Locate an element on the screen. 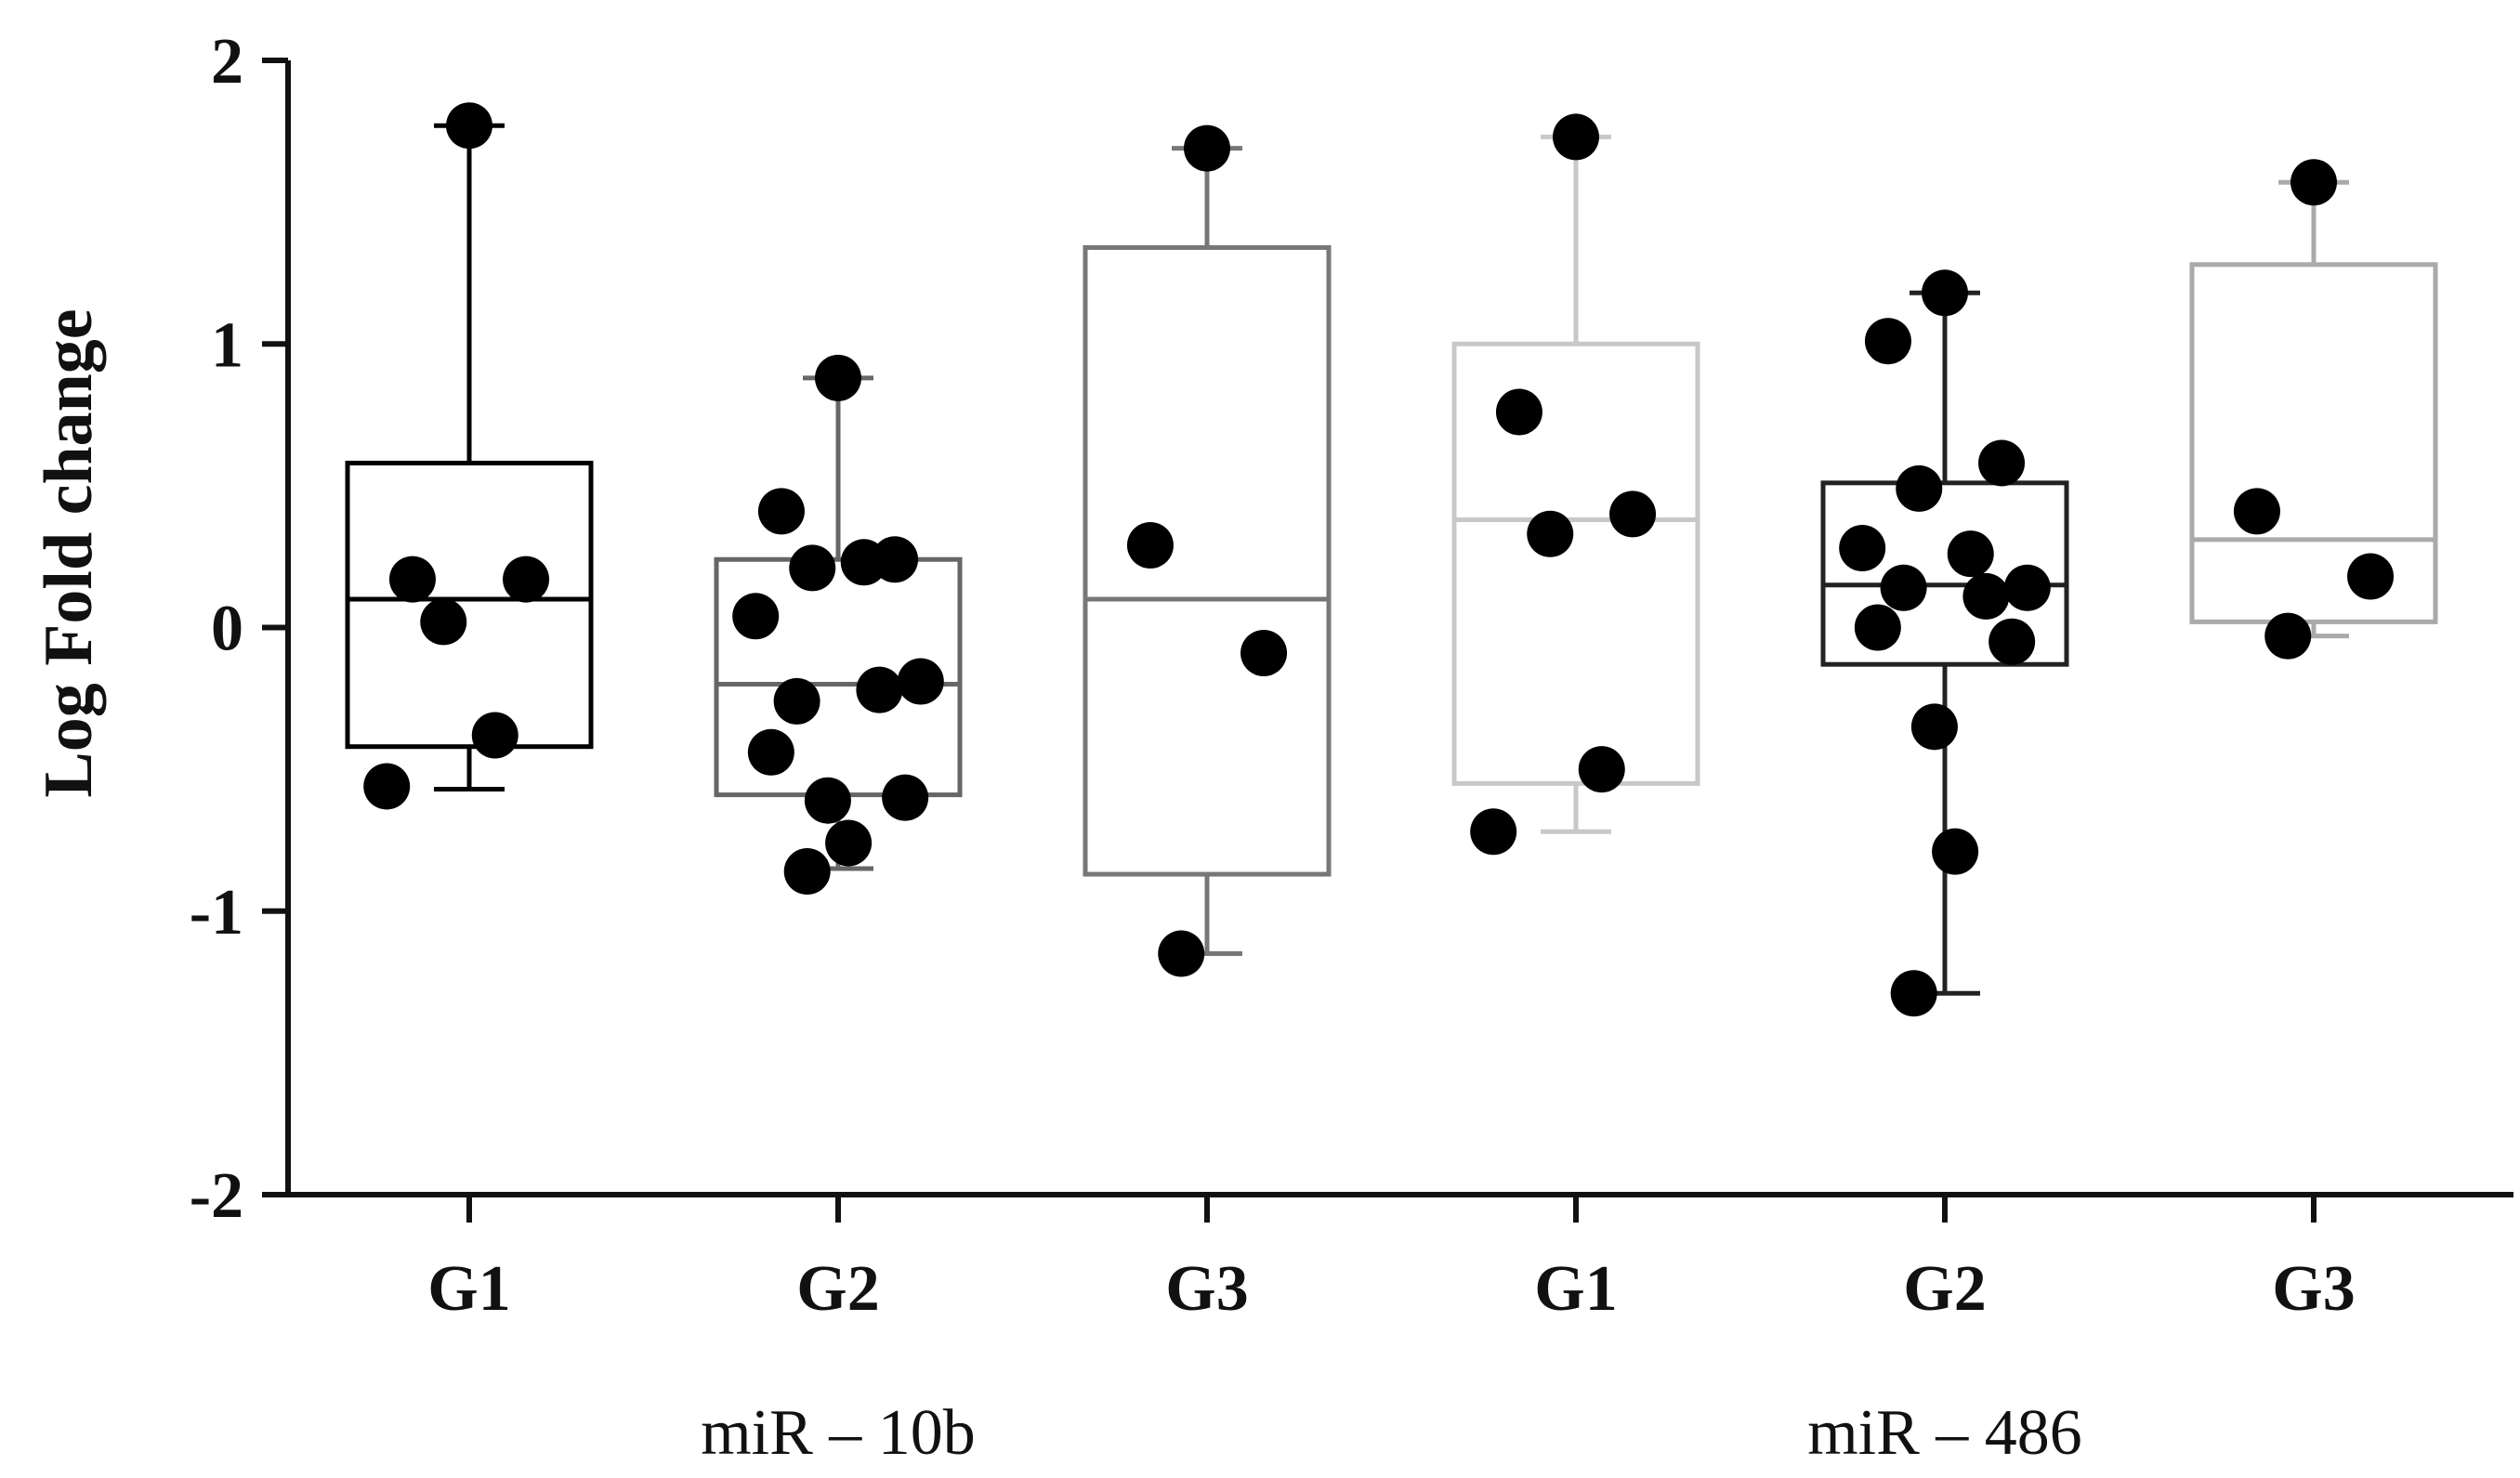 The width and height of the screenshot is (2520, 1478). y-tick-label: 2 is located at coordinates (227, 62).